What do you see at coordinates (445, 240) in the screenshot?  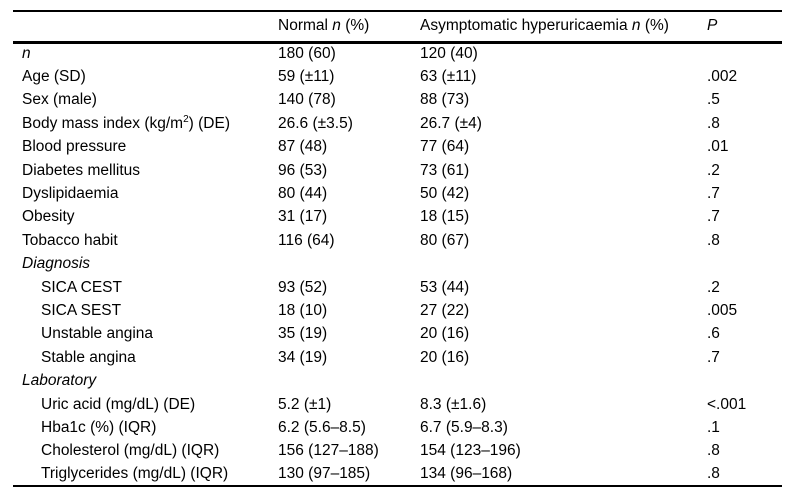 I see `hyperuricaemia-value: 80 (67)` at bounding box center [445, 240].